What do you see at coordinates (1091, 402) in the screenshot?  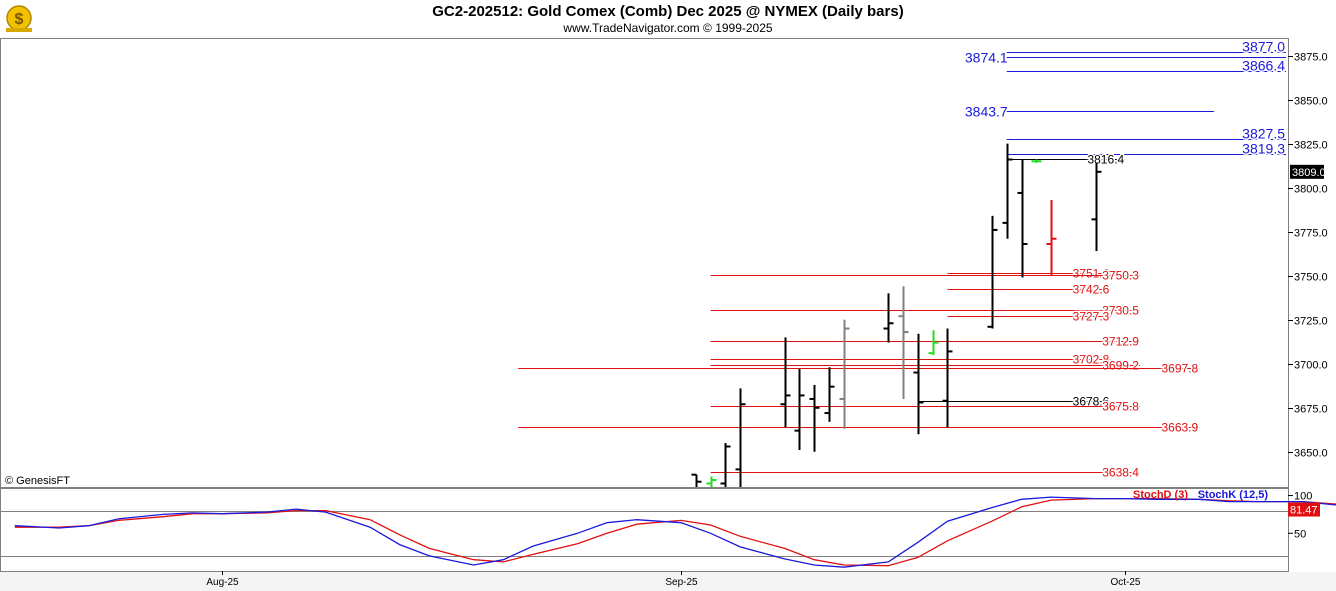 I see `level-label-16: 3678.6` at bounding box center [1091, 402].